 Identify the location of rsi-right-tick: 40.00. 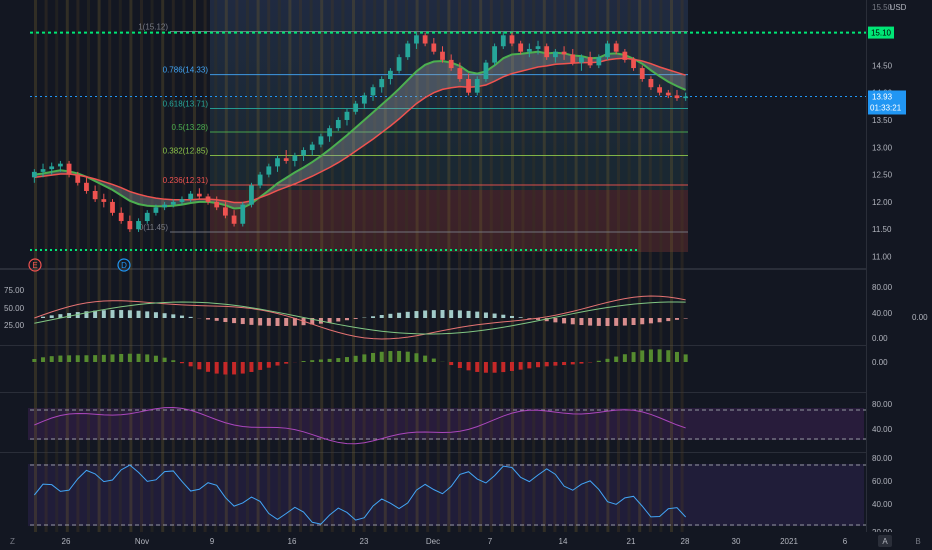
(882, 429).